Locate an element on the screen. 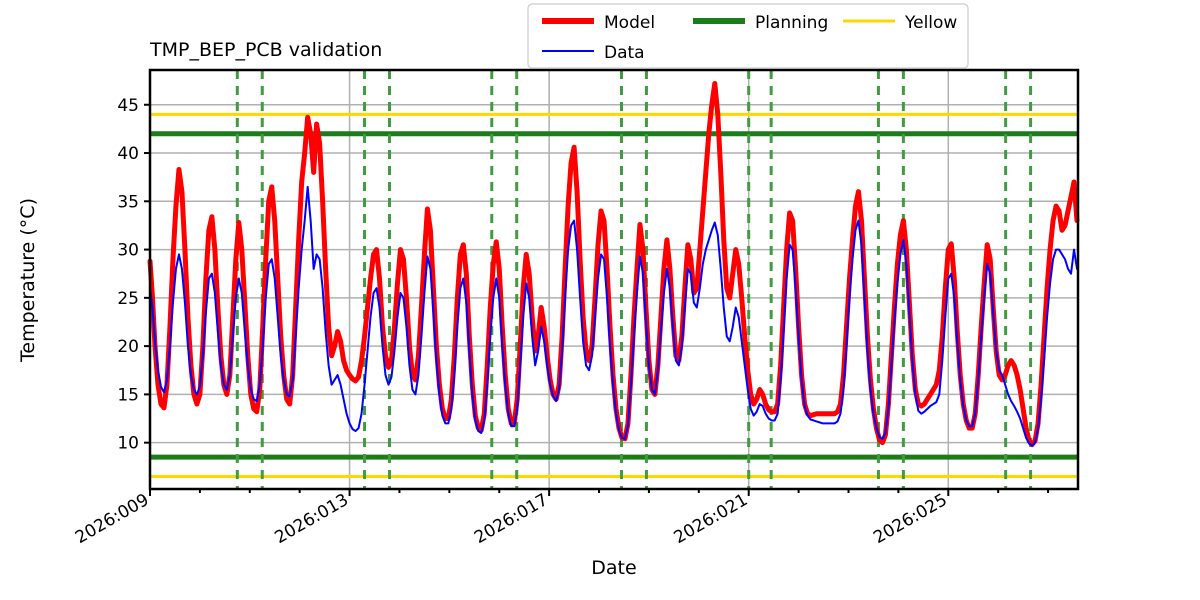  y-tick-label: 40 is located at coordinates (128, 154).